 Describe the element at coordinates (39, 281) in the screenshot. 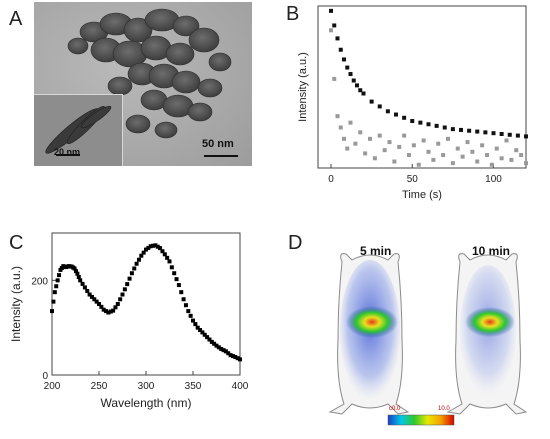

I see `y-tick-label-c: 200` at that location.